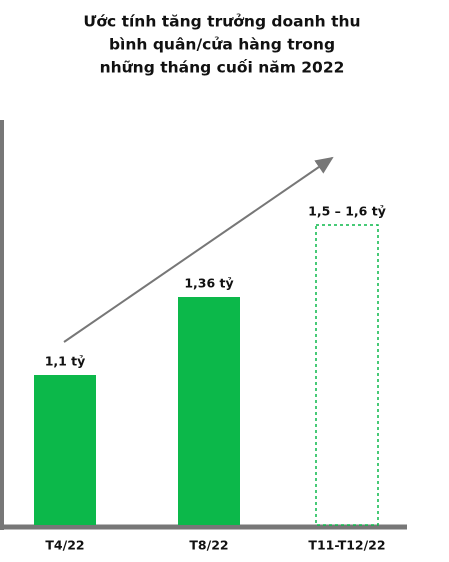  Describe the element at coordinates (208, 283) in the screenshot. I see `value-label: 1,36 tỷ` at that location.